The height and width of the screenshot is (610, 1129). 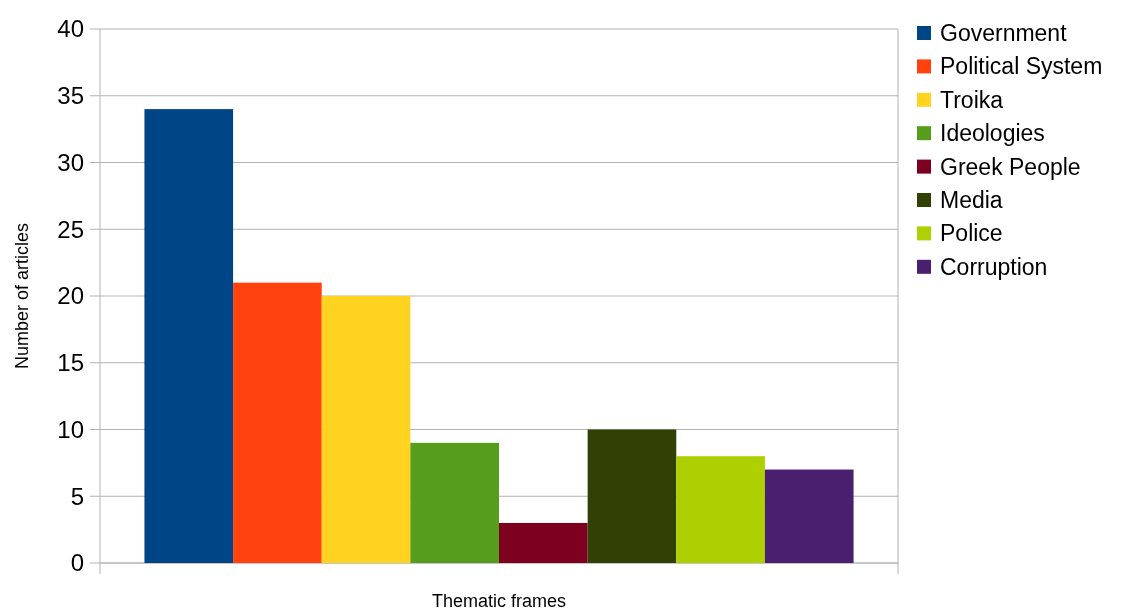 What do you see at coordinates (77, 563) in the screenshot?
I see `y-tick-label: 0` at bounding box center [77, 563].